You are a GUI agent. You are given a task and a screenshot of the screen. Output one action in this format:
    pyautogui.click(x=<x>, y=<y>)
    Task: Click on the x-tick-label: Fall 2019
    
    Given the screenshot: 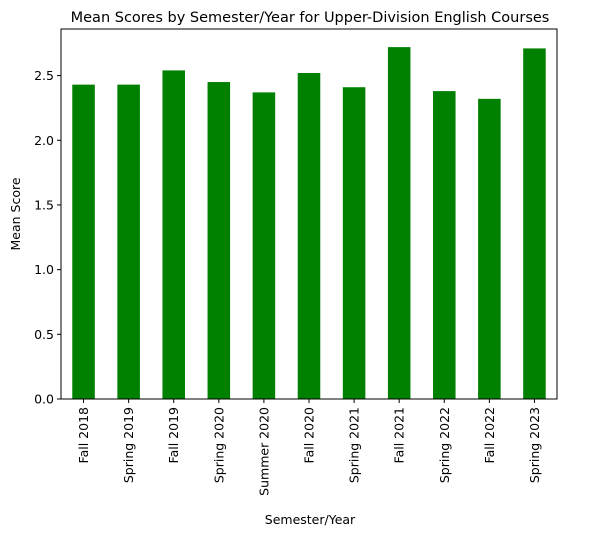 What is the action you would take?
    pyautogui.click(x=173, y=435)
    